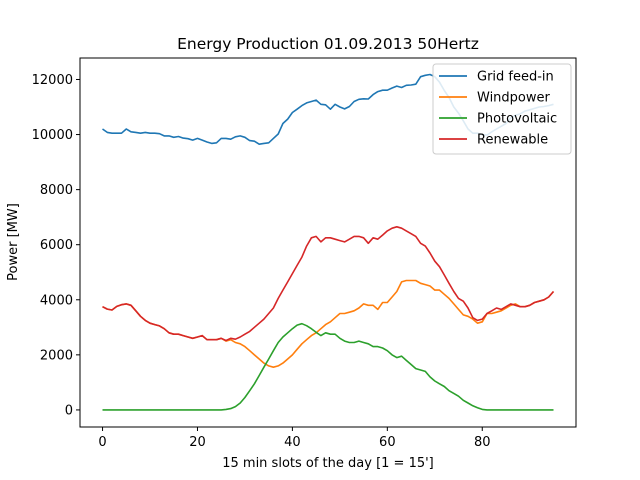 The height and width of the screenshot is (480, 640). Describe the element at coordinates (328, 44) in the screenshot. I see `chart-title: Energy Production 01.09.2013 50Hertz` at that location.